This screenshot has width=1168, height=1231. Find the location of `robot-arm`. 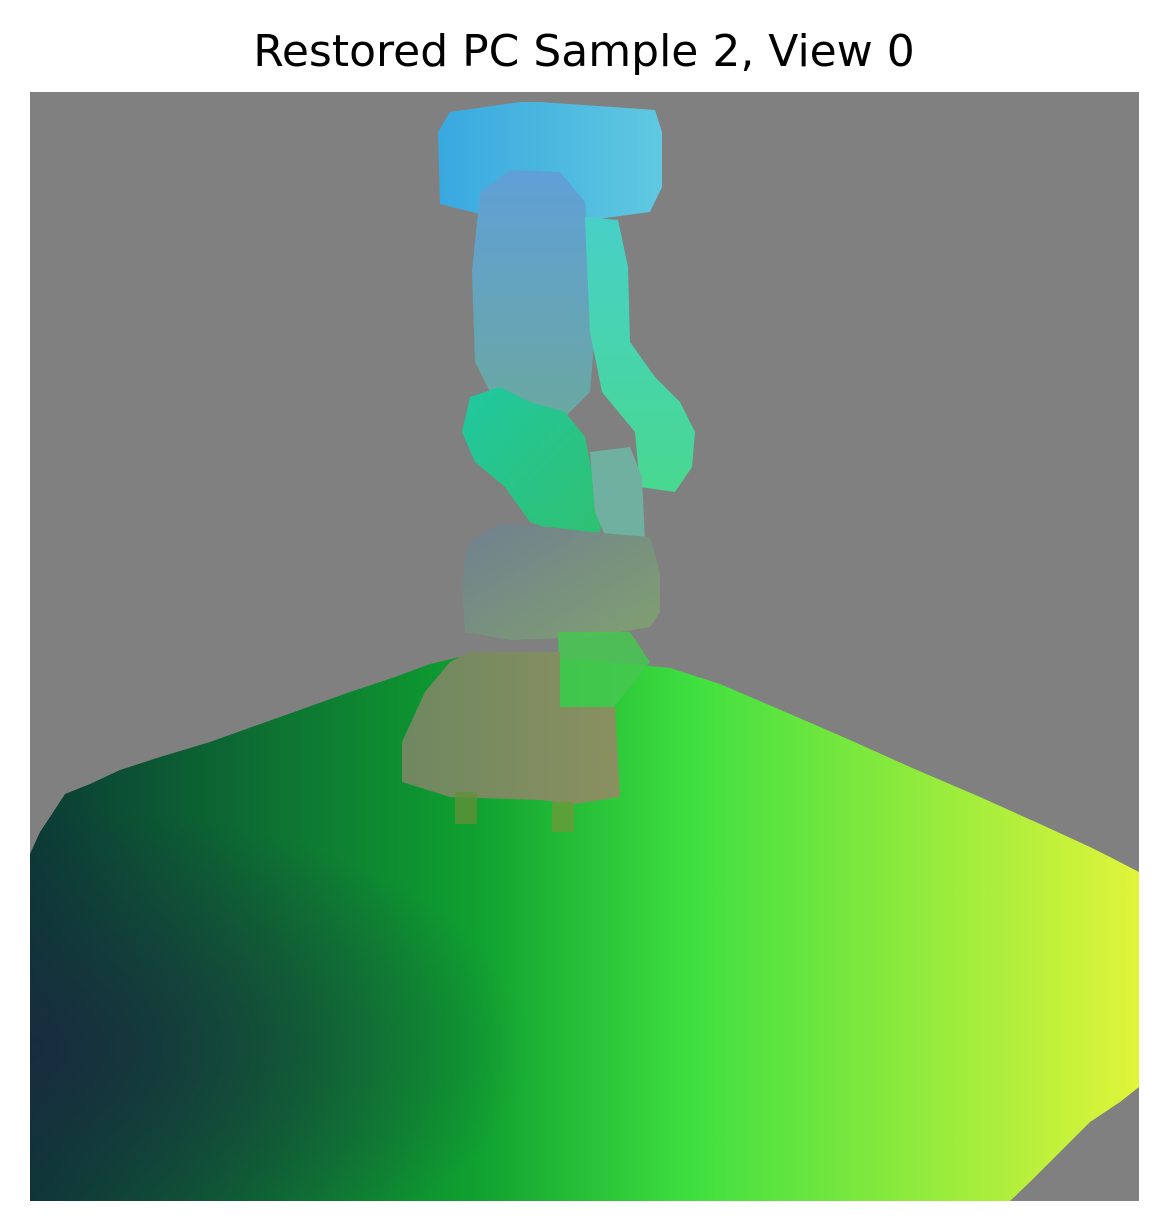

robot-arm is located at coordinates (548, 467).